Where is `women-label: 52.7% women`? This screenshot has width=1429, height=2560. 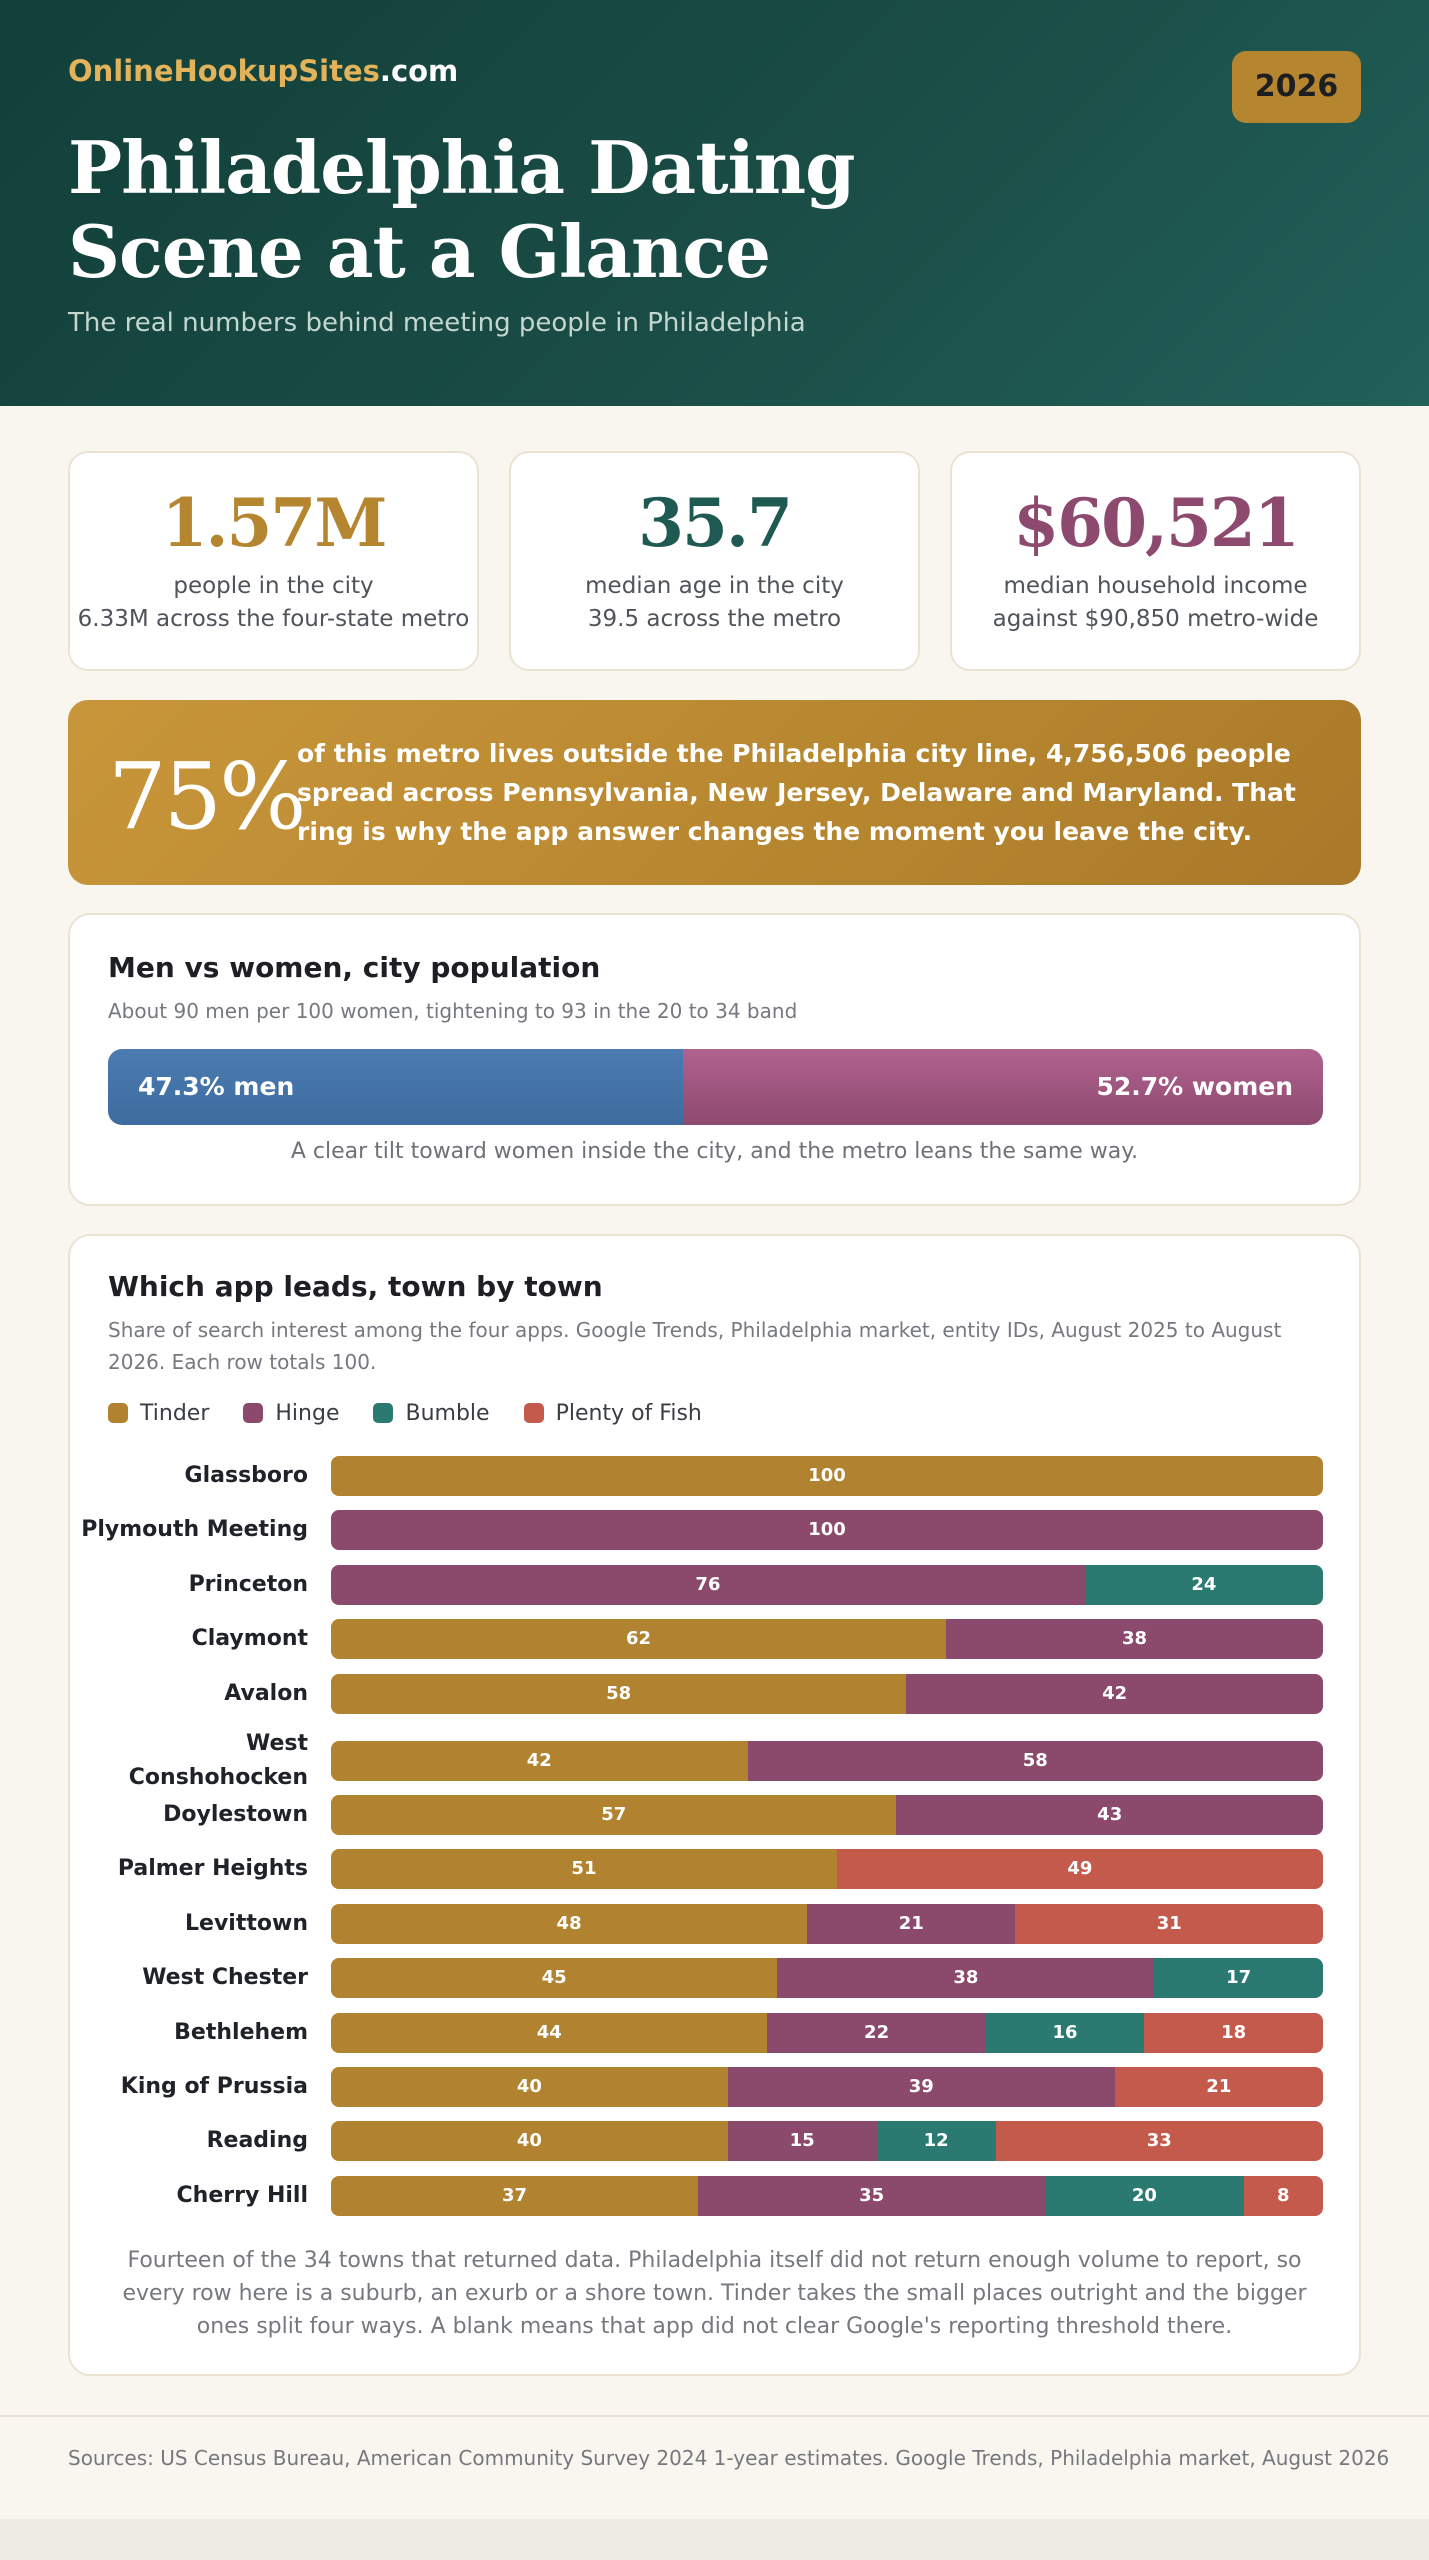 women-label: 52.7% women is located at coordinates (1194, 1086).